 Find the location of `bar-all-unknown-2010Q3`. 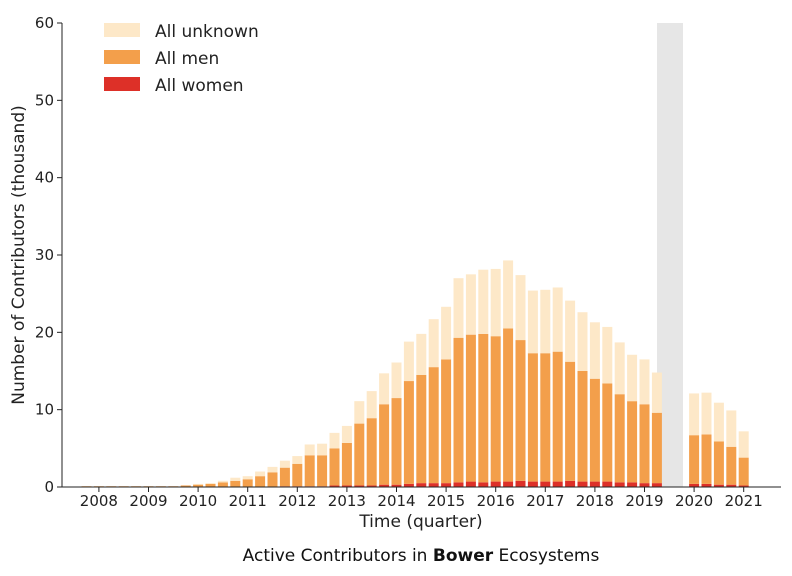

bar-all-unknown-2010Q3 is located at coordinates (222, 481).